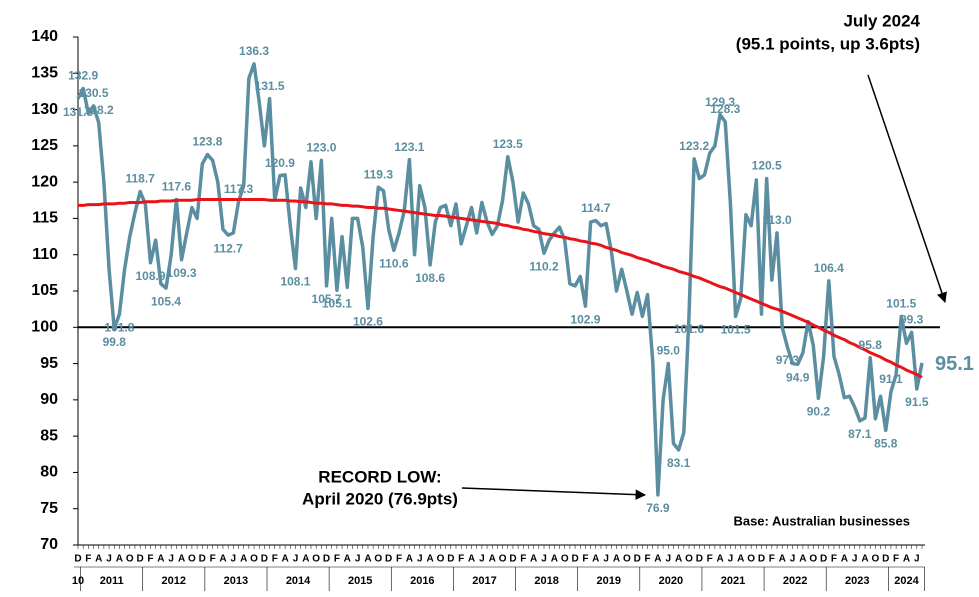  Describe the element at coordinates (795, 581) in the screenshot. I see `year-label: 2022` at that location.